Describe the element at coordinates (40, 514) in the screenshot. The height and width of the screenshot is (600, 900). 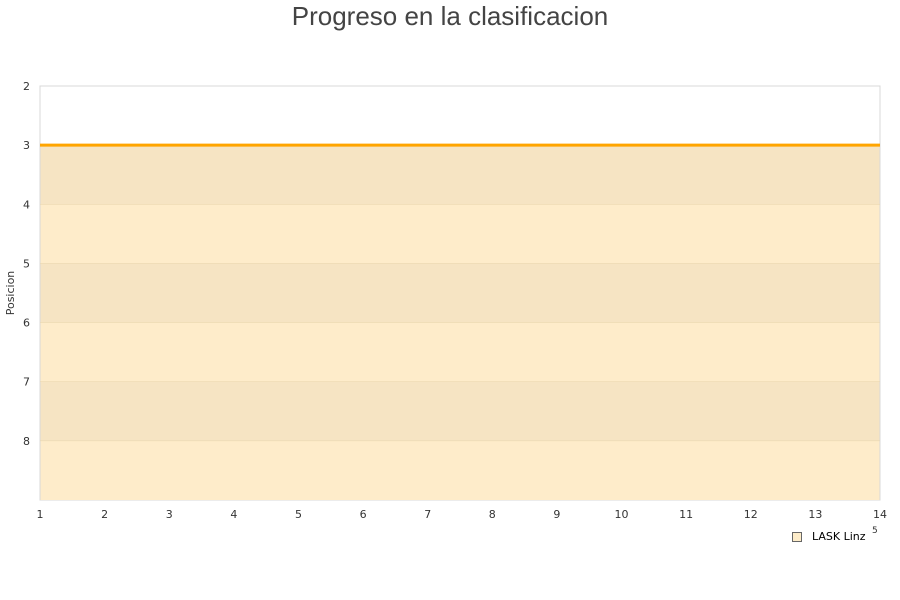
I see `x-tick-label: 1` at that location.